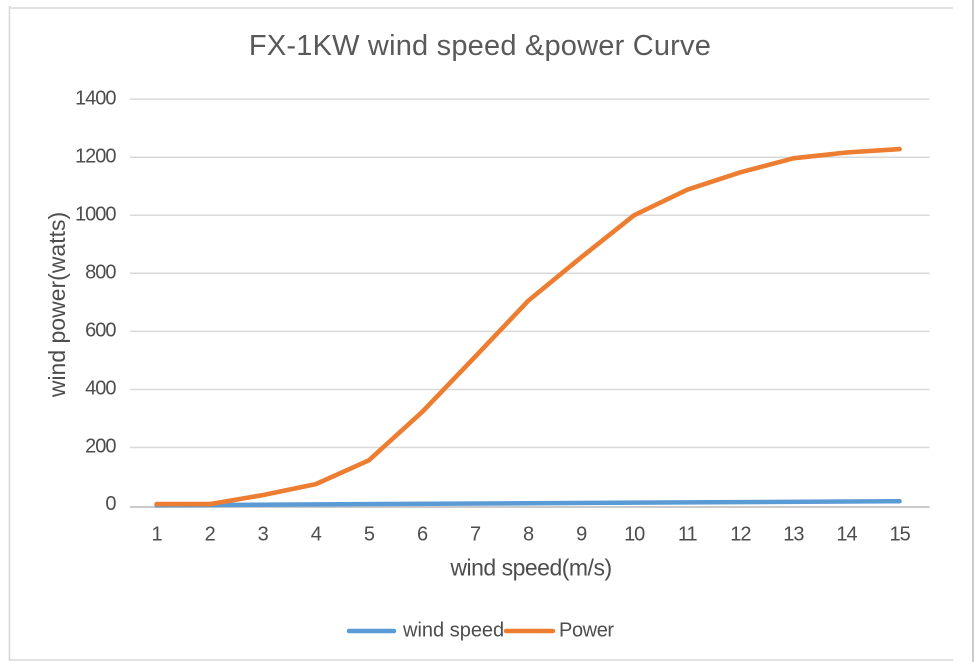 This screenshot has height=662, width=974. Describe the element at coordinates (157, 535) in the screenshot. I see `svg-text: 1` at that location.